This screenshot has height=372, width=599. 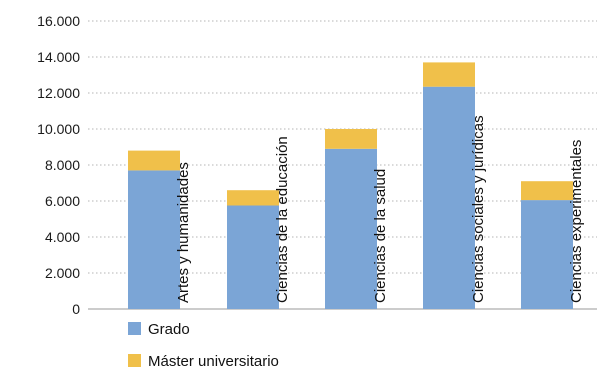 What do you see at coordinates (203, 345) in the screenshot?
I see `legend: Grado Máster universitario` at bounding box center [203, 345].